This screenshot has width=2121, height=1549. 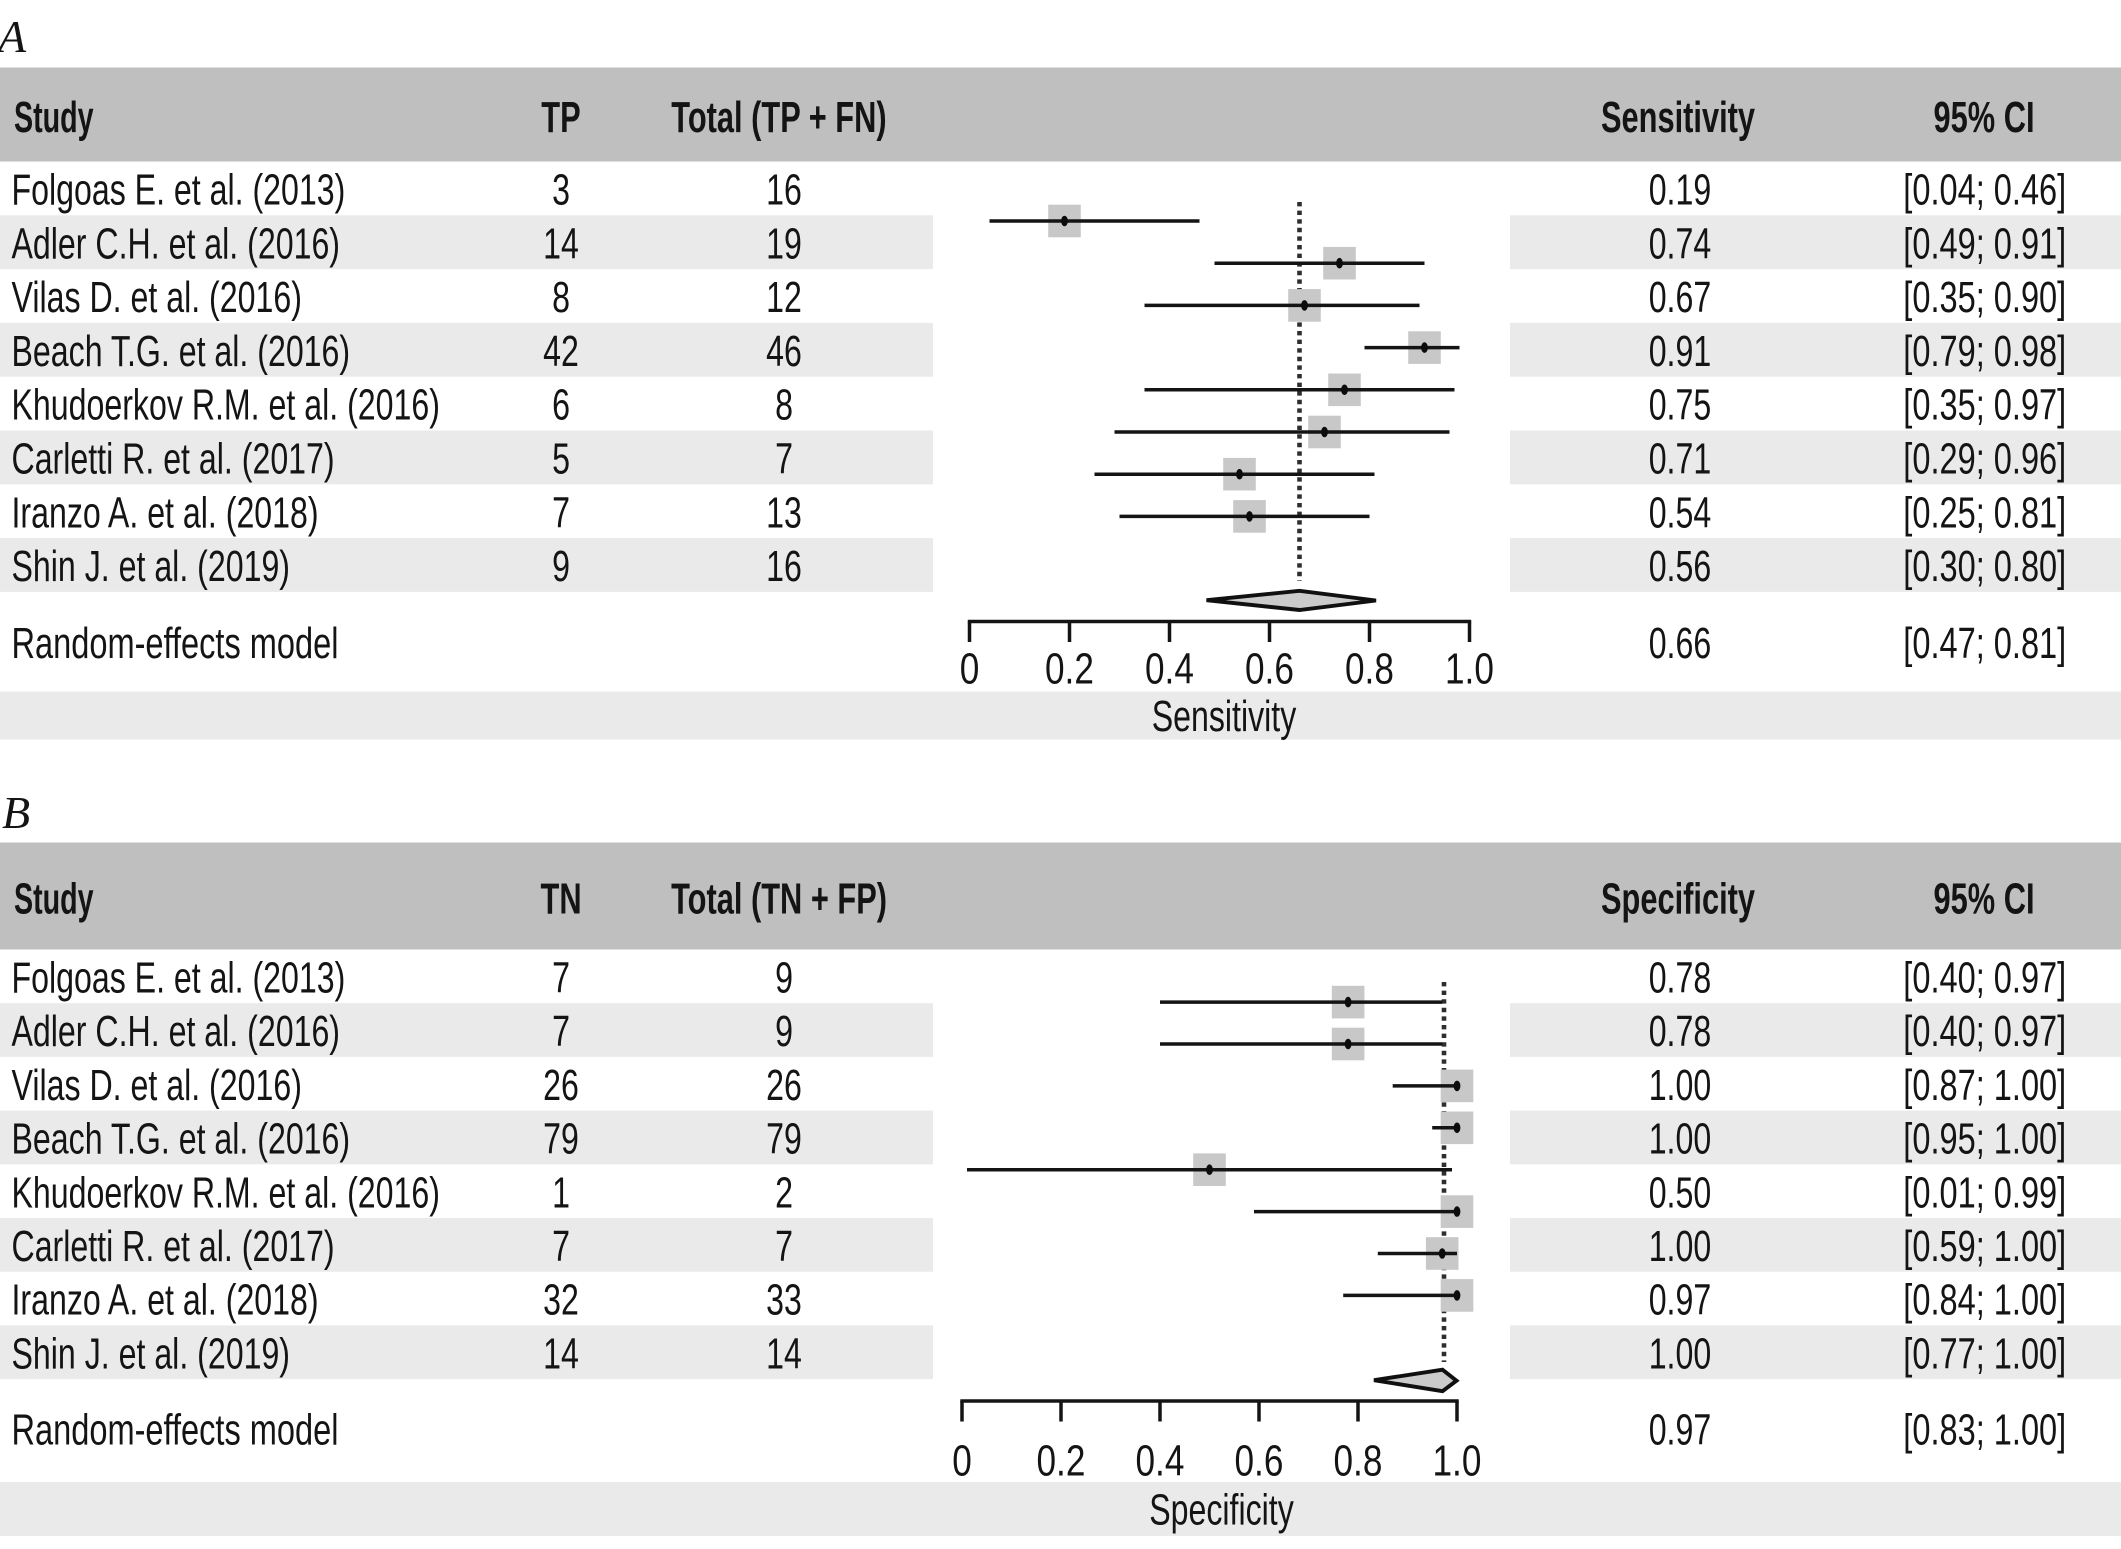 I want to click on svg-text: [0.59; 1.00], so click(x=1984, y=1246).